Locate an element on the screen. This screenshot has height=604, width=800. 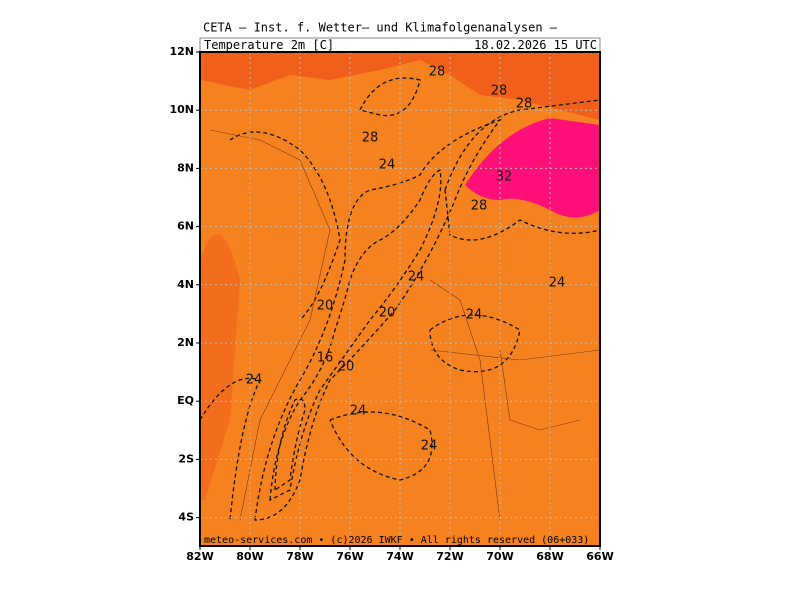
hot-area is located at coordinates (479, 159).